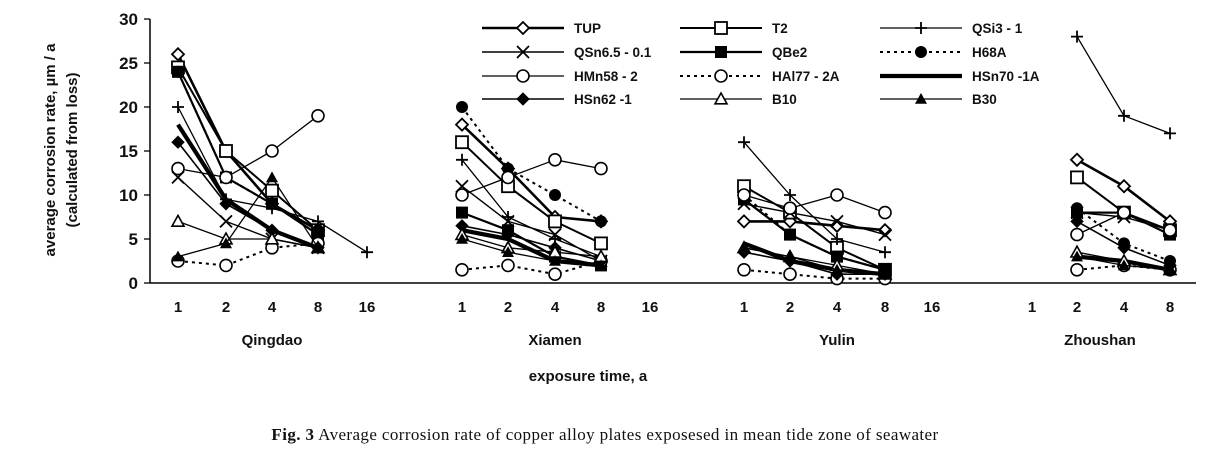 Image resolution: width=1210 pixels, height=463 pixels. Describe the element at coordinates (790, 307) in the screenshot. I see `x-tick-label: 2` at that location.